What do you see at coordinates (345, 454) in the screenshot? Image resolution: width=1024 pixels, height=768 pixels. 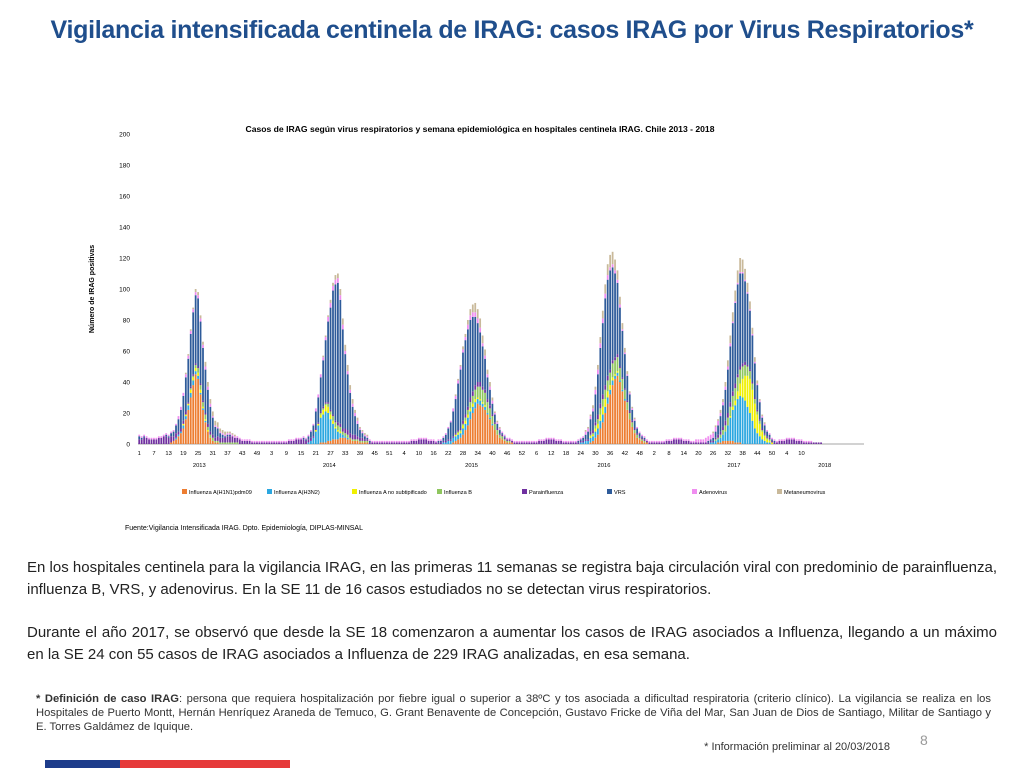 I see `x-tick-label: 33` at bounding box center [345, 454].